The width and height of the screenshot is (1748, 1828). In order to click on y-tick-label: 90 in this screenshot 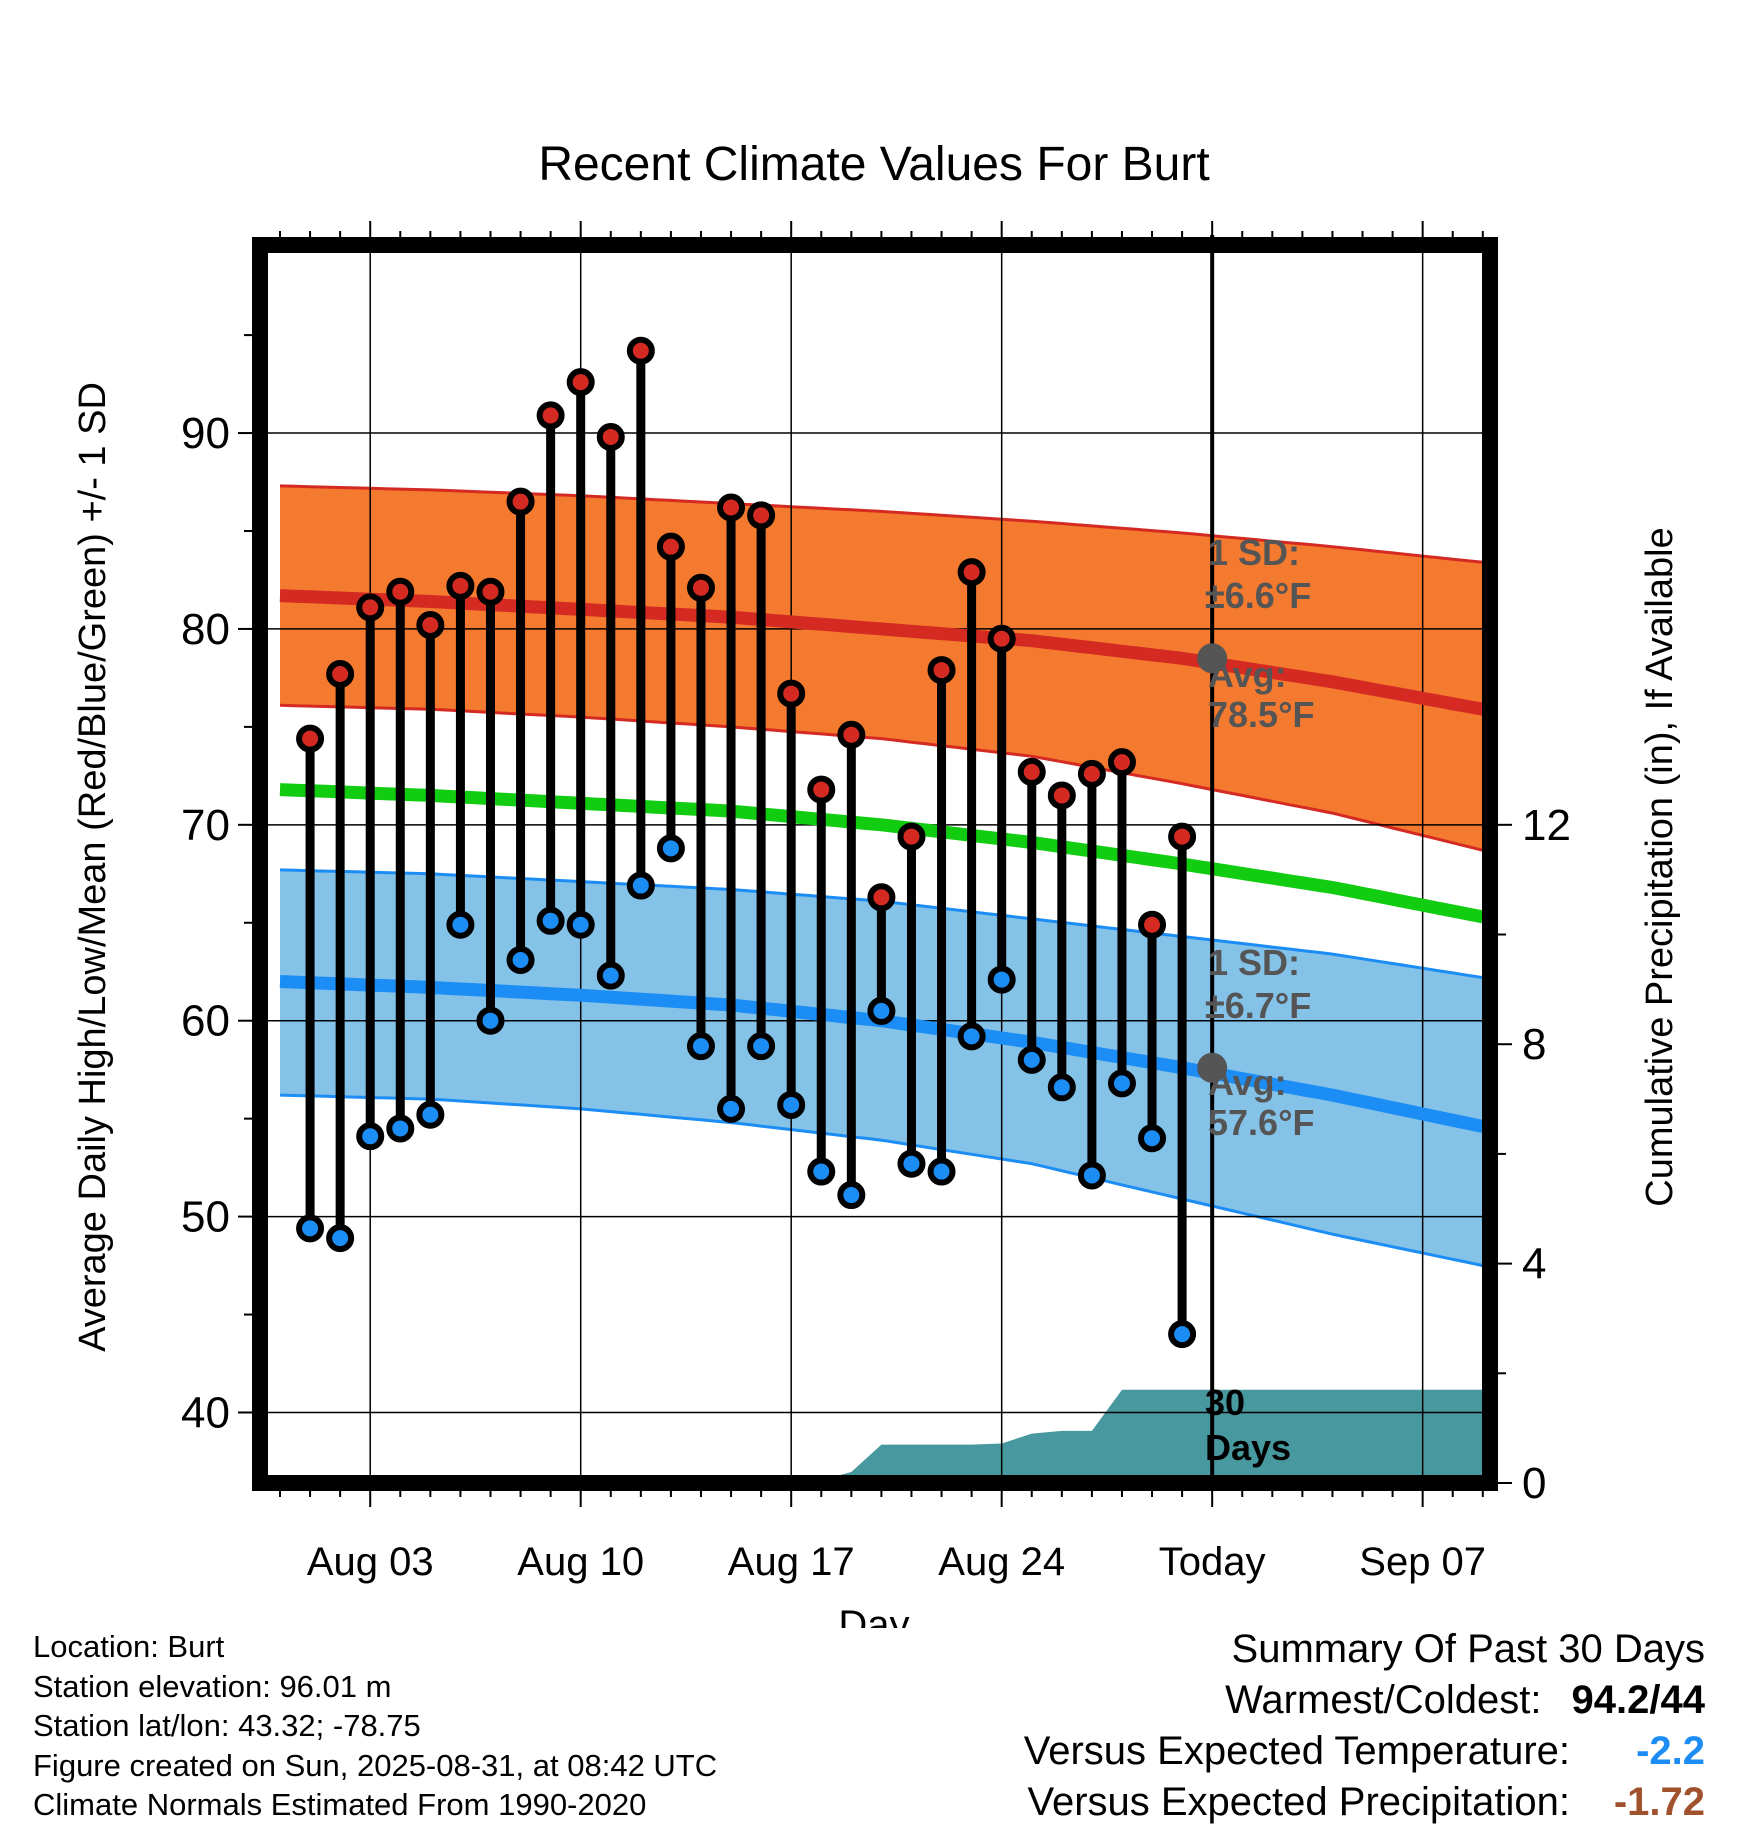, I will do `click(205, 433)`.